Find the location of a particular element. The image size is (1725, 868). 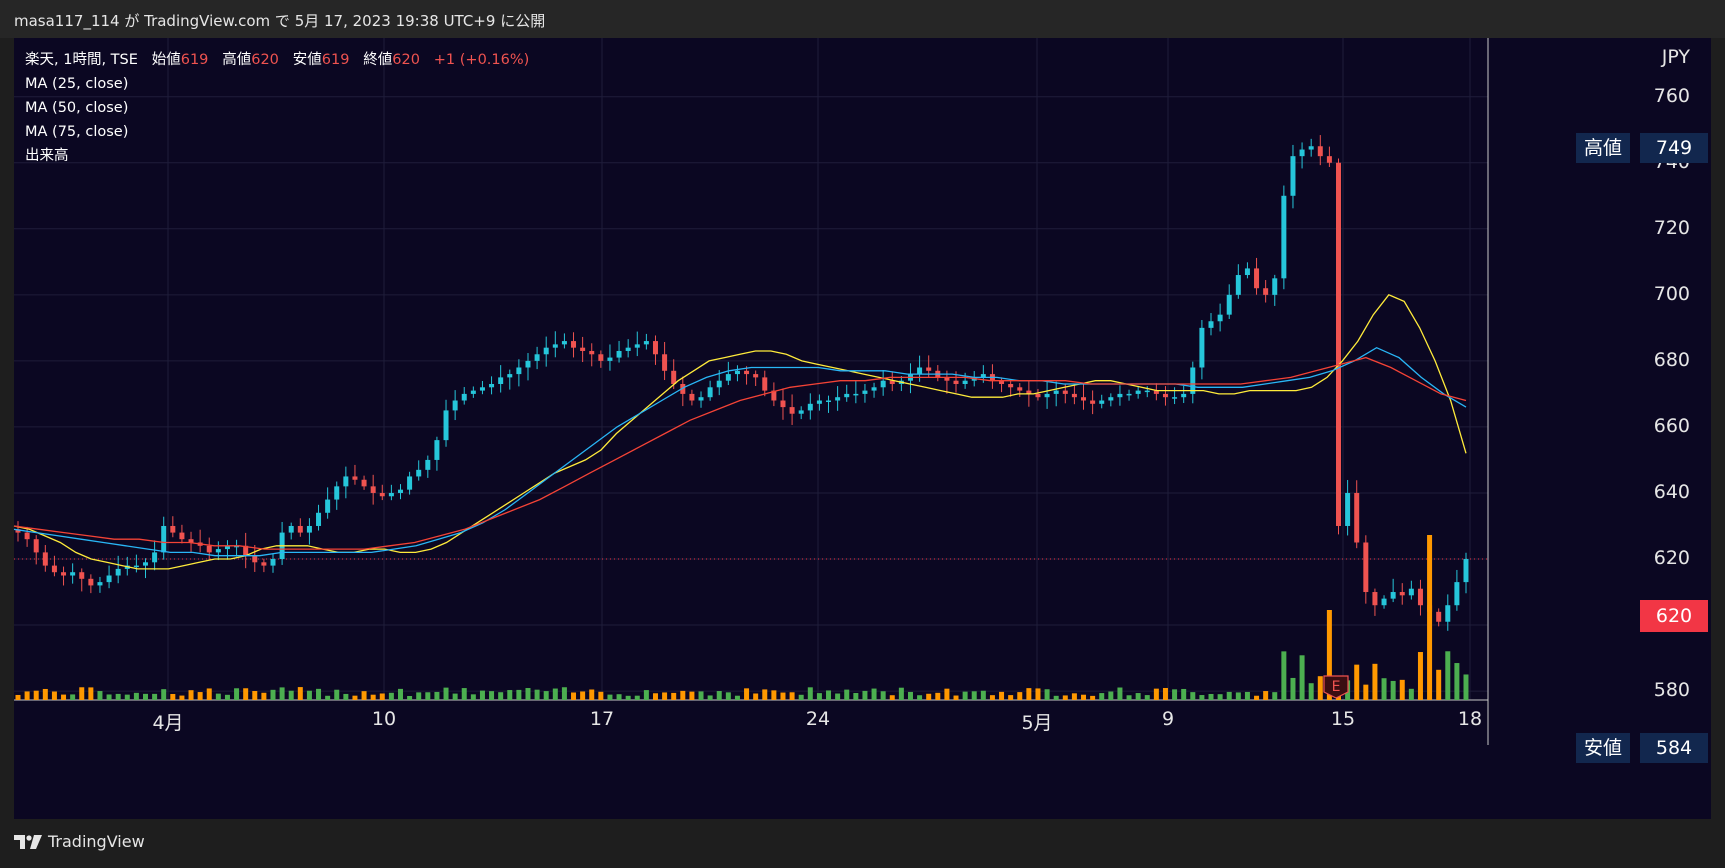

earnings-marker is located at coordinates (1336, 687).